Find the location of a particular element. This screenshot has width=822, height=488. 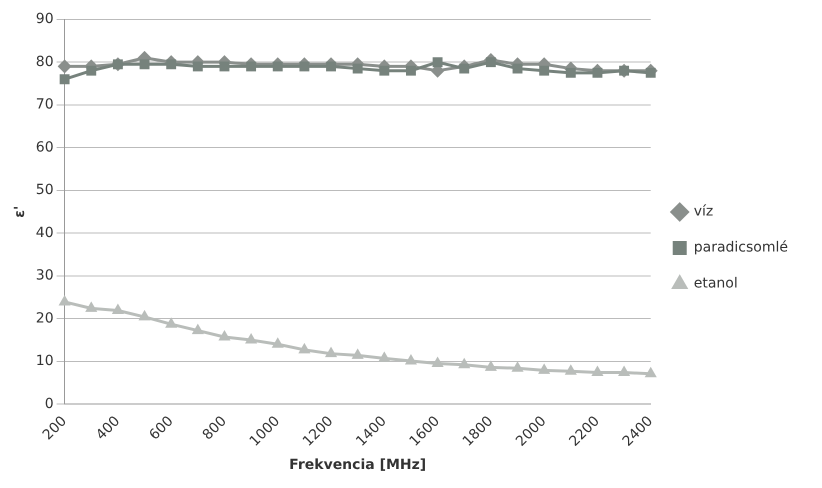

x-tick-label: 600 is located at coordinates (161, 428).